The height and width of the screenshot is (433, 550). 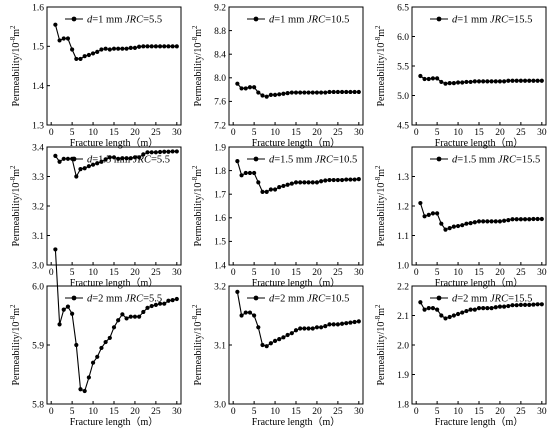 What do you see at coordinates (128, 160) in the screenshot?
I see `legend-label: d=1.5 mm JRC=5.5` at bounding box center [128, 160].